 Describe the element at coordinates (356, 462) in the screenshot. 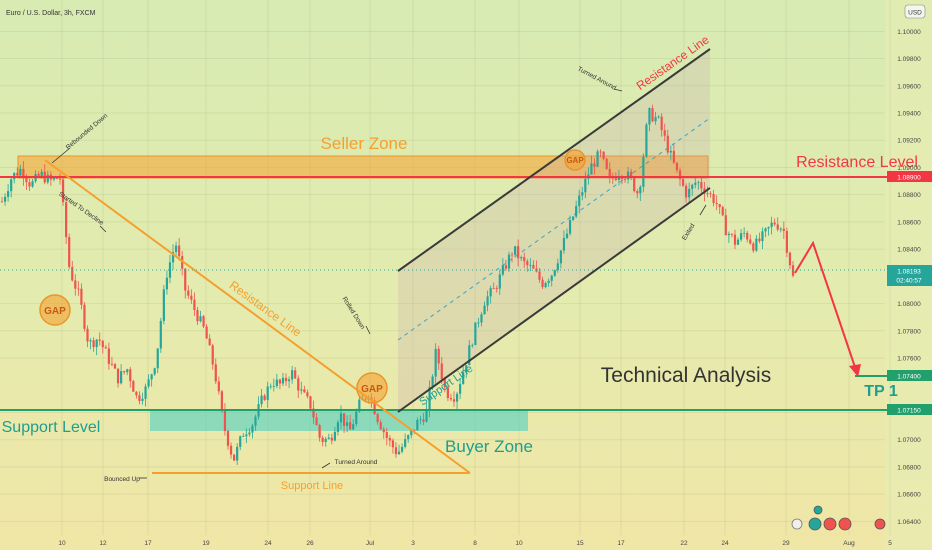

I see `turned-around-bottom-label: Turned Around` at that location.